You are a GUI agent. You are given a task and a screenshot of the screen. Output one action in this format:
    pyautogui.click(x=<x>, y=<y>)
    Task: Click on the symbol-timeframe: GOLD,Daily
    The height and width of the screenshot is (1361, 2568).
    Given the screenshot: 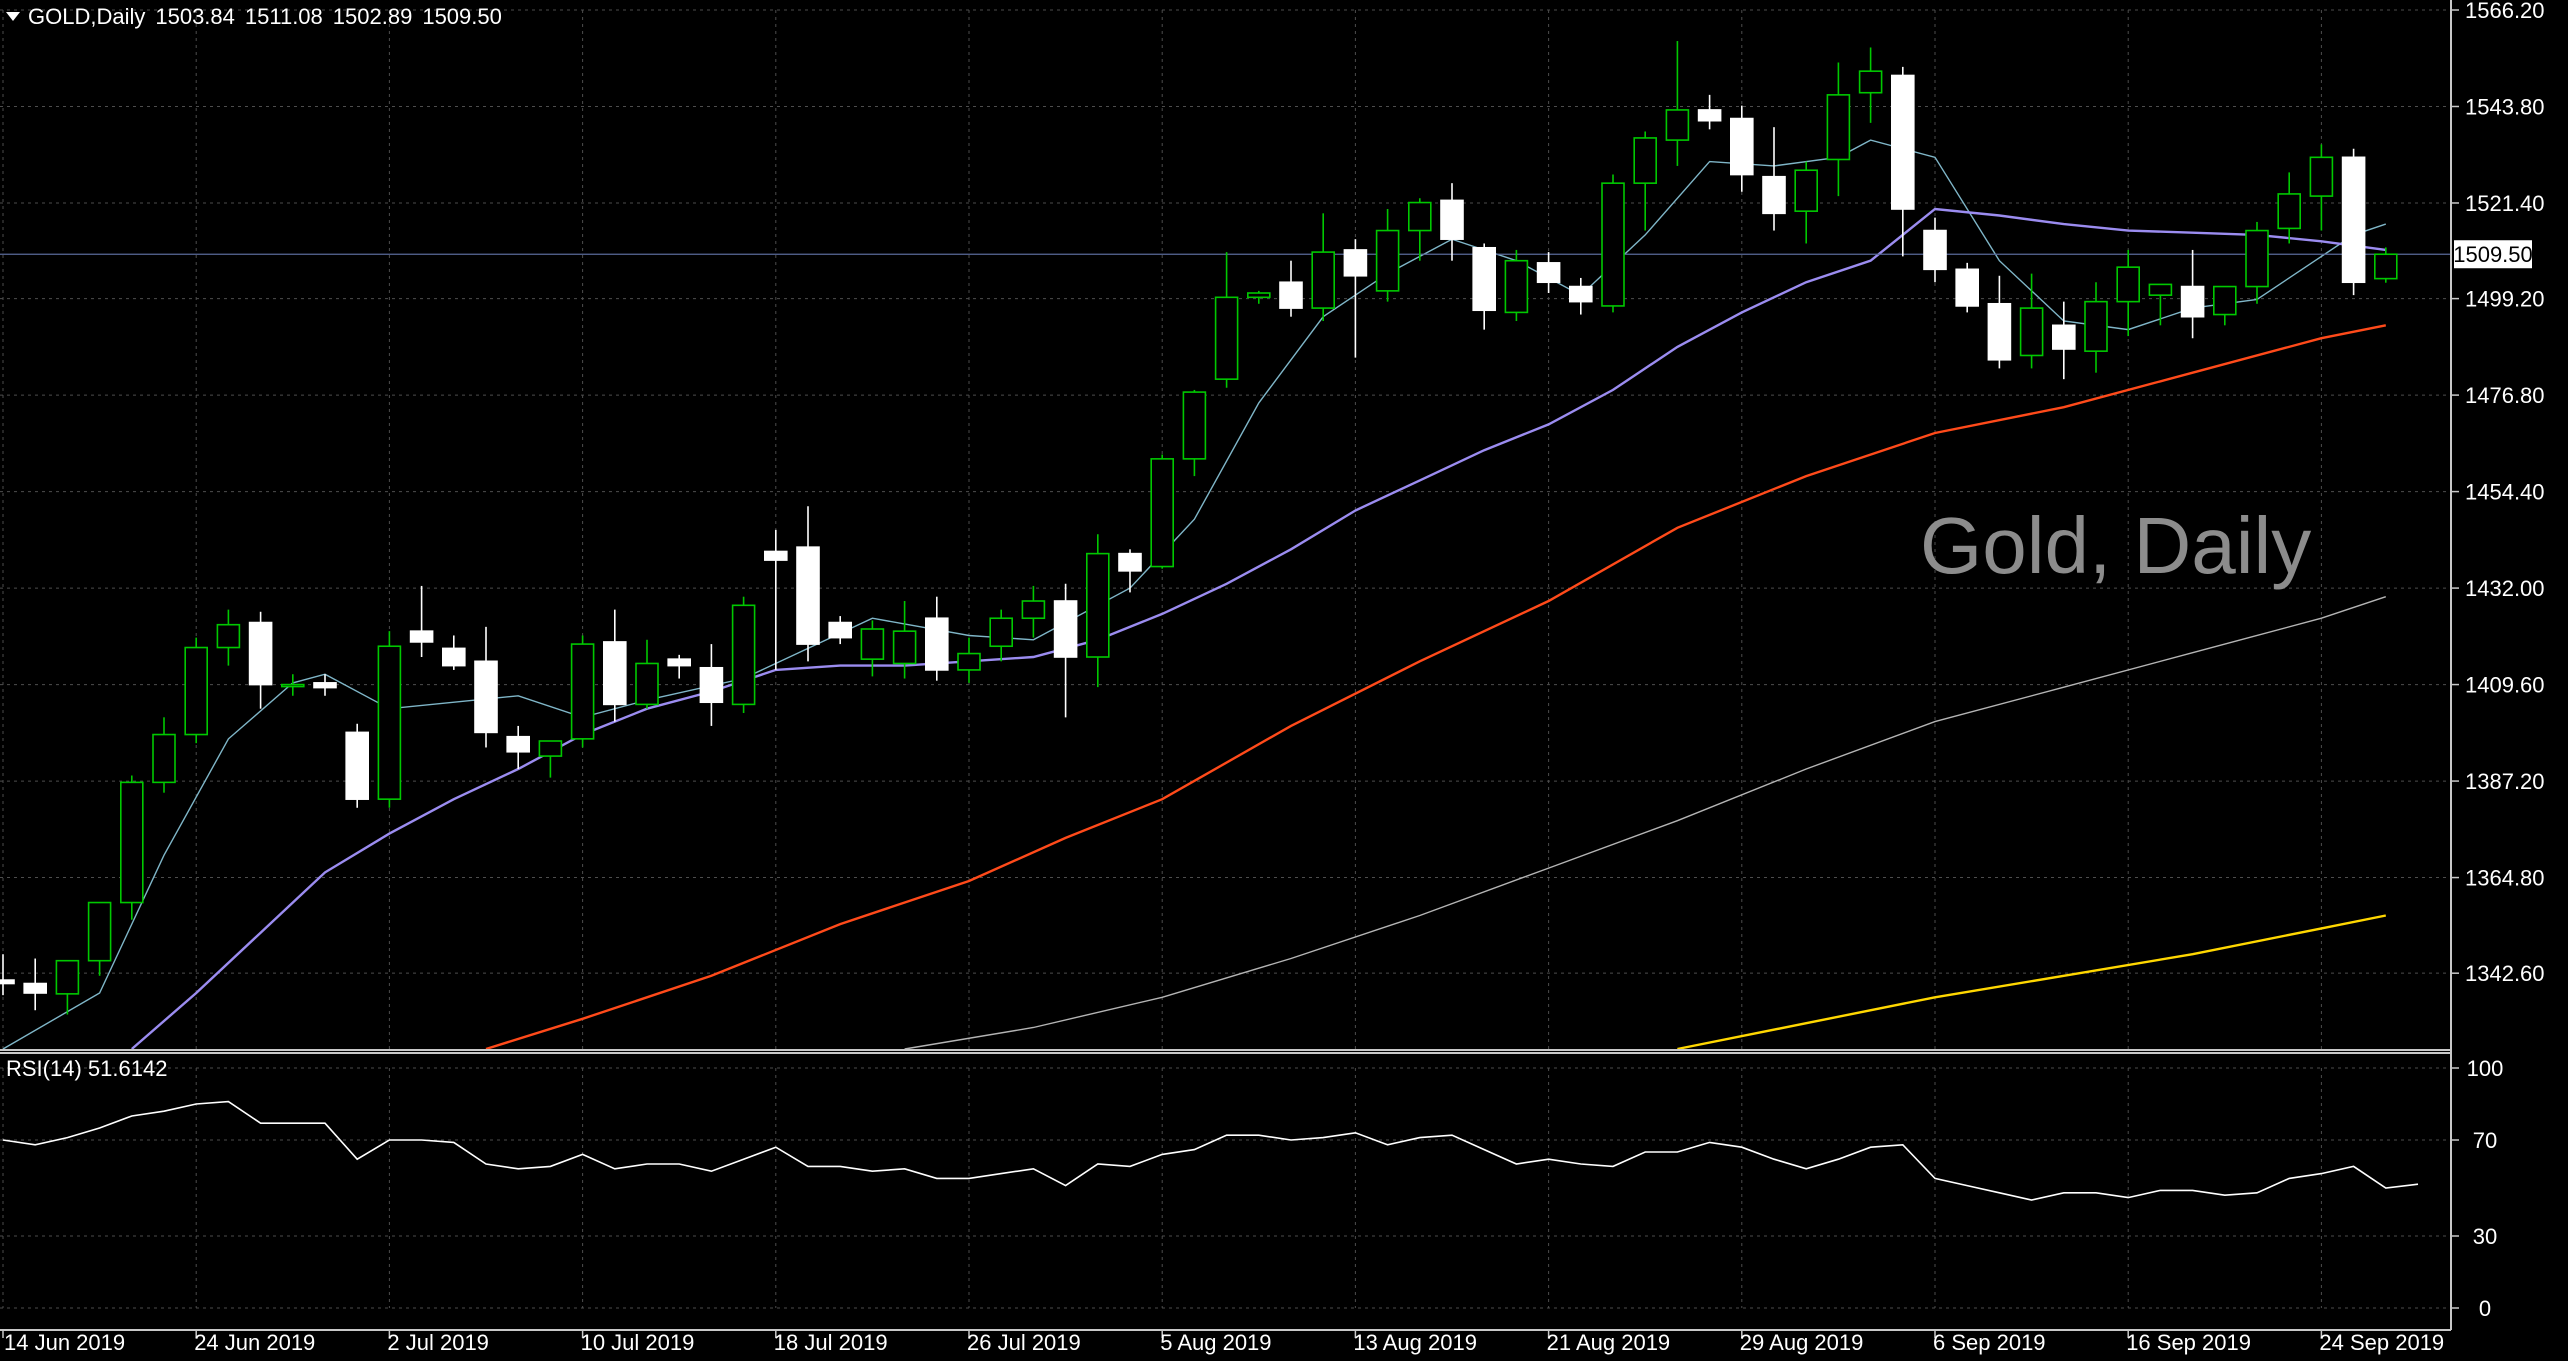 What is the action you would take?
    pyautogui.click(x=87, y=16)
    